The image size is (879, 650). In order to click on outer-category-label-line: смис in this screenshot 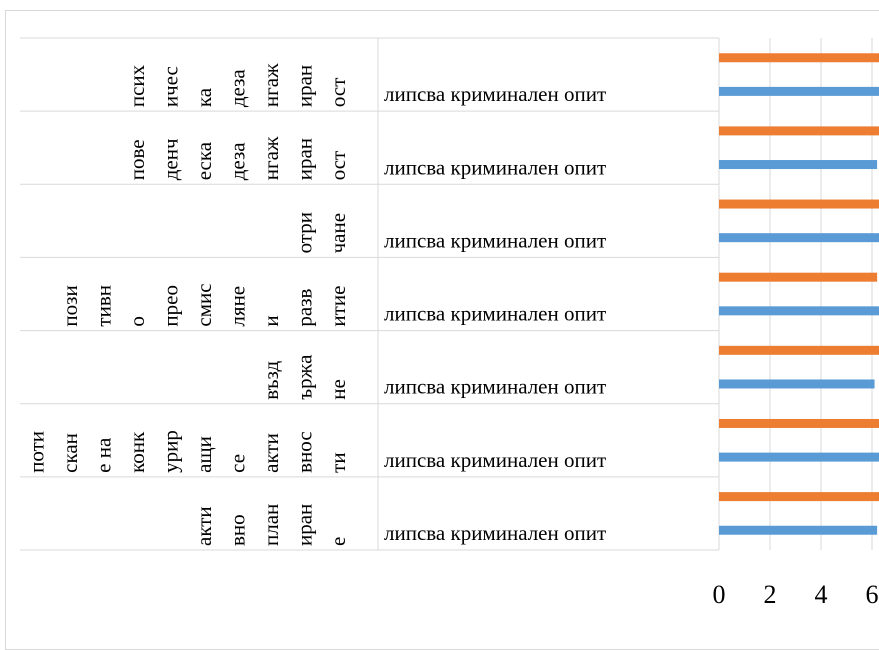, I will do `click(204, 304)`.